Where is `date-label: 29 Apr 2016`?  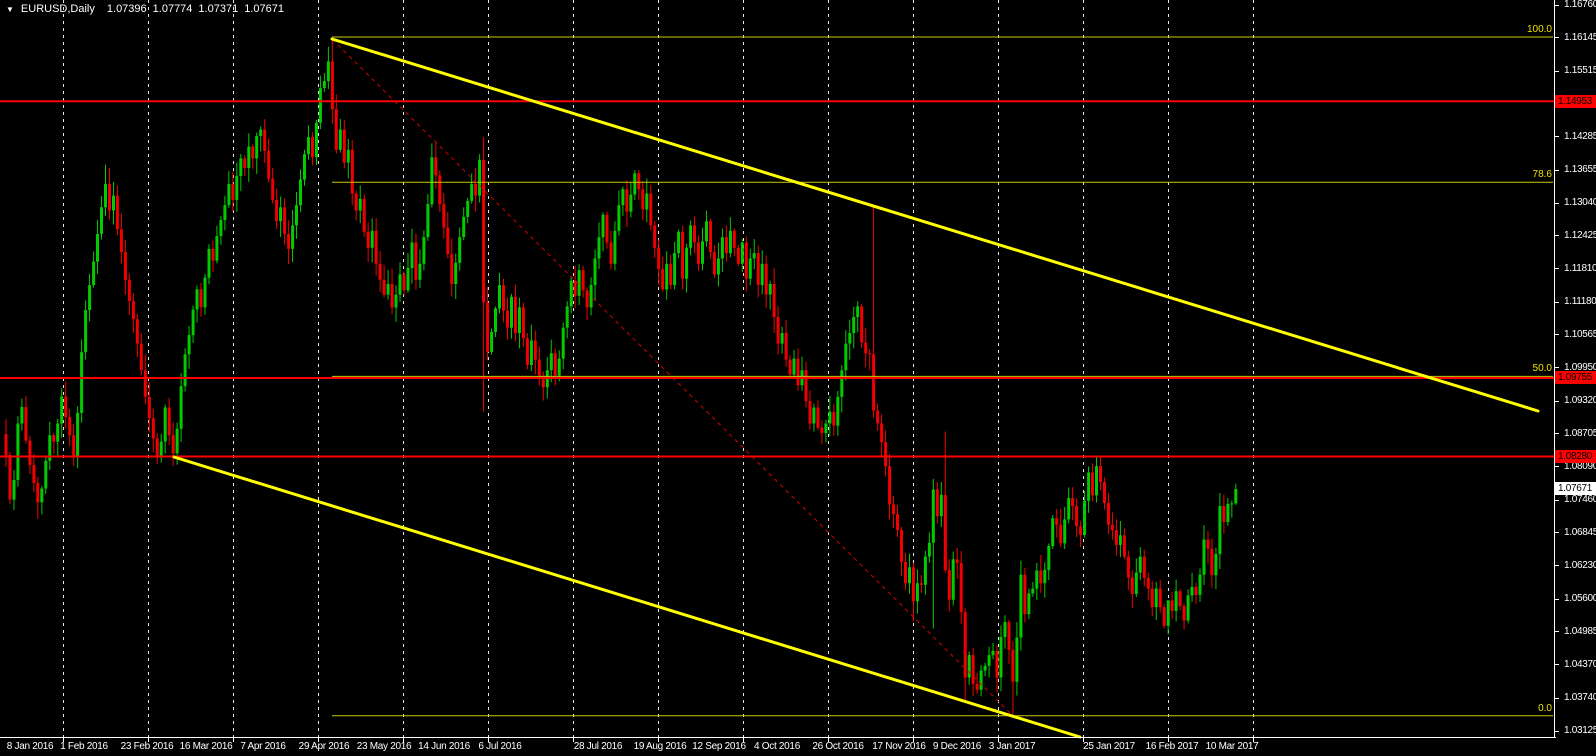
date-label: 29 Apr 2016 is located at coordinates (324, 746).